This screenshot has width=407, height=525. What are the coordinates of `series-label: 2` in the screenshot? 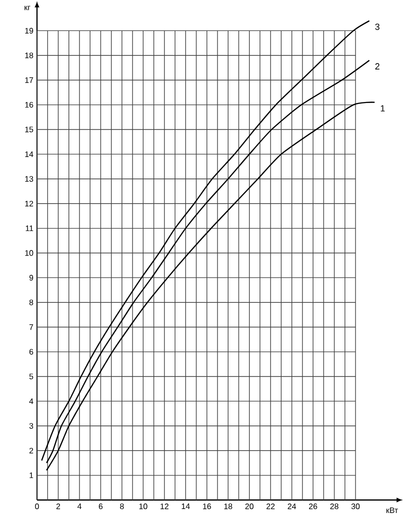 It's located at (377, 66).